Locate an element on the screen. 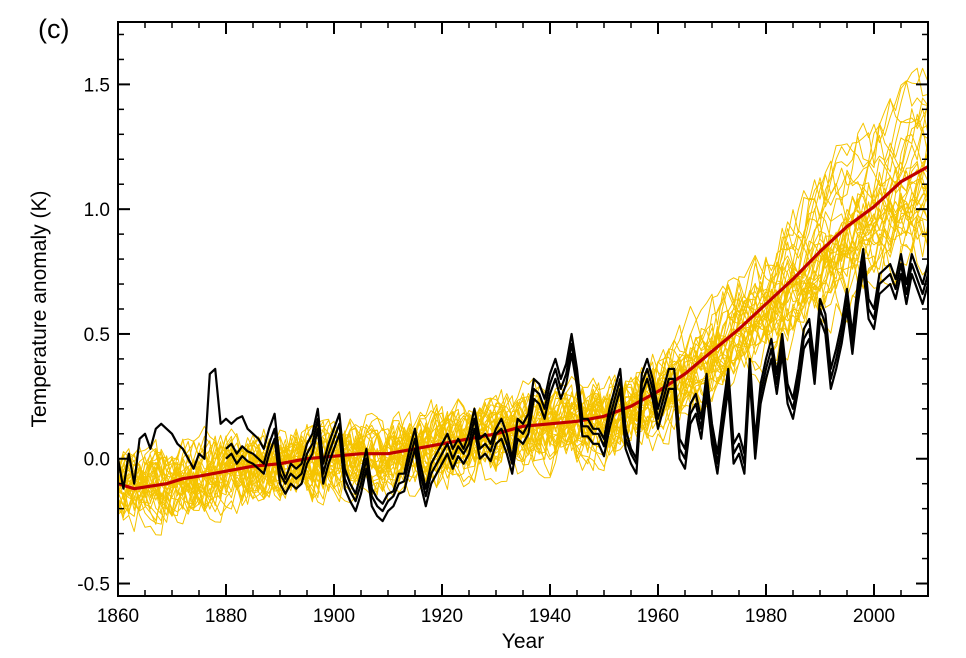  y-tick-label: 0.5 is located at coordinates (97, 335).